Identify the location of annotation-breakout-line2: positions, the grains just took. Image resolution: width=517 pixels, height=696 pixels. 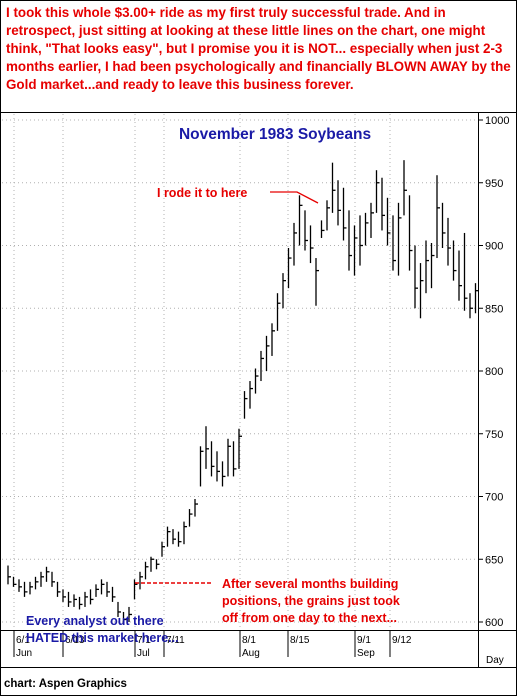
(311, 601).